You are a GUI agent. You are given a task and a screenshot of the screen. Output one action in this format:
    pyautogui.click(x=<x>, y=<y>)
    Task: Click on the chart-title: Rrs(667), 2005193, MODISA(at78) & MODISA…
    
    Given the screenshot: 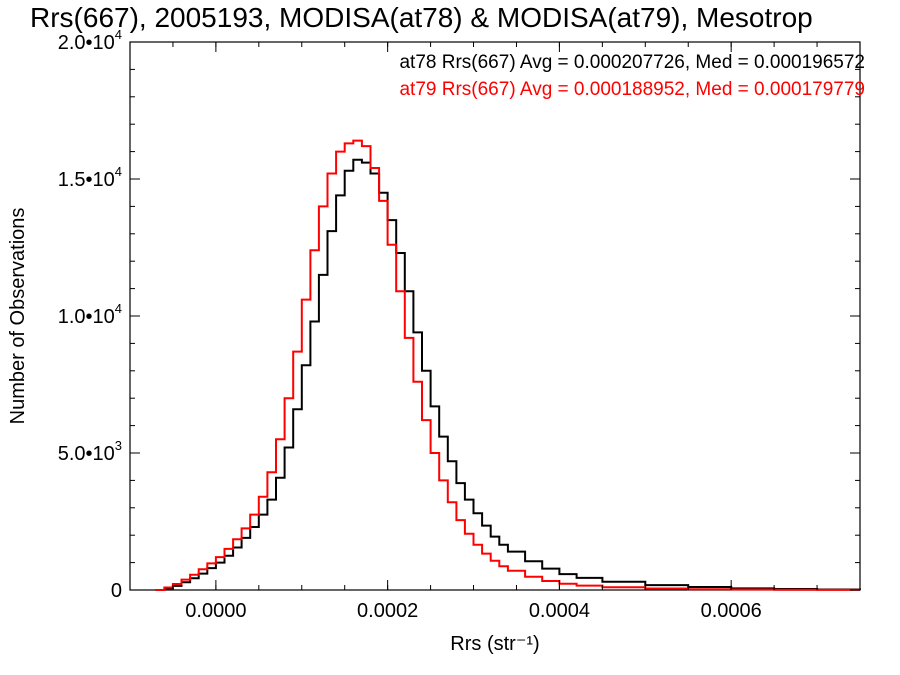 What is the action you would take?
    pyautogui.click(x=421, y=17)
    